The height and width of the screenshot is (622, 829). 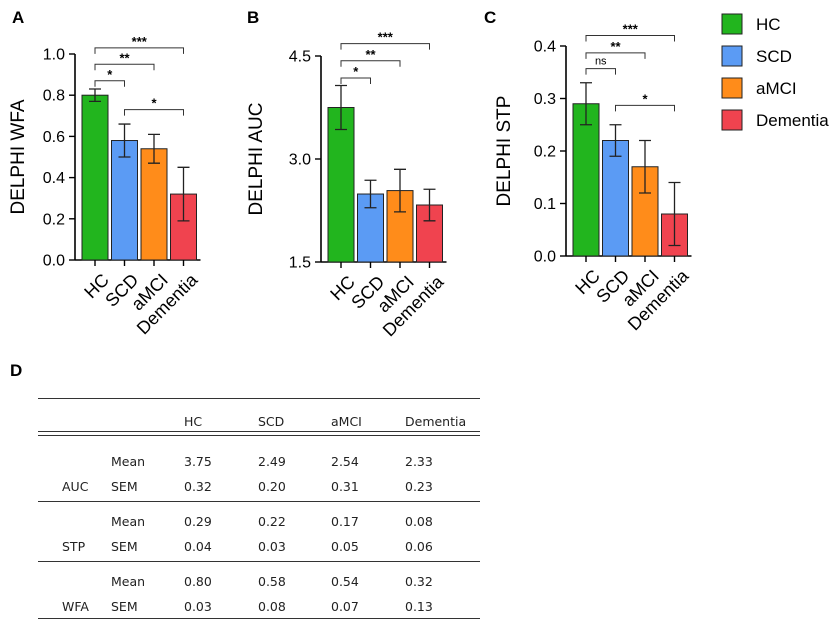 I want to click on table-bottom-rule, so click(x=259, y=618).